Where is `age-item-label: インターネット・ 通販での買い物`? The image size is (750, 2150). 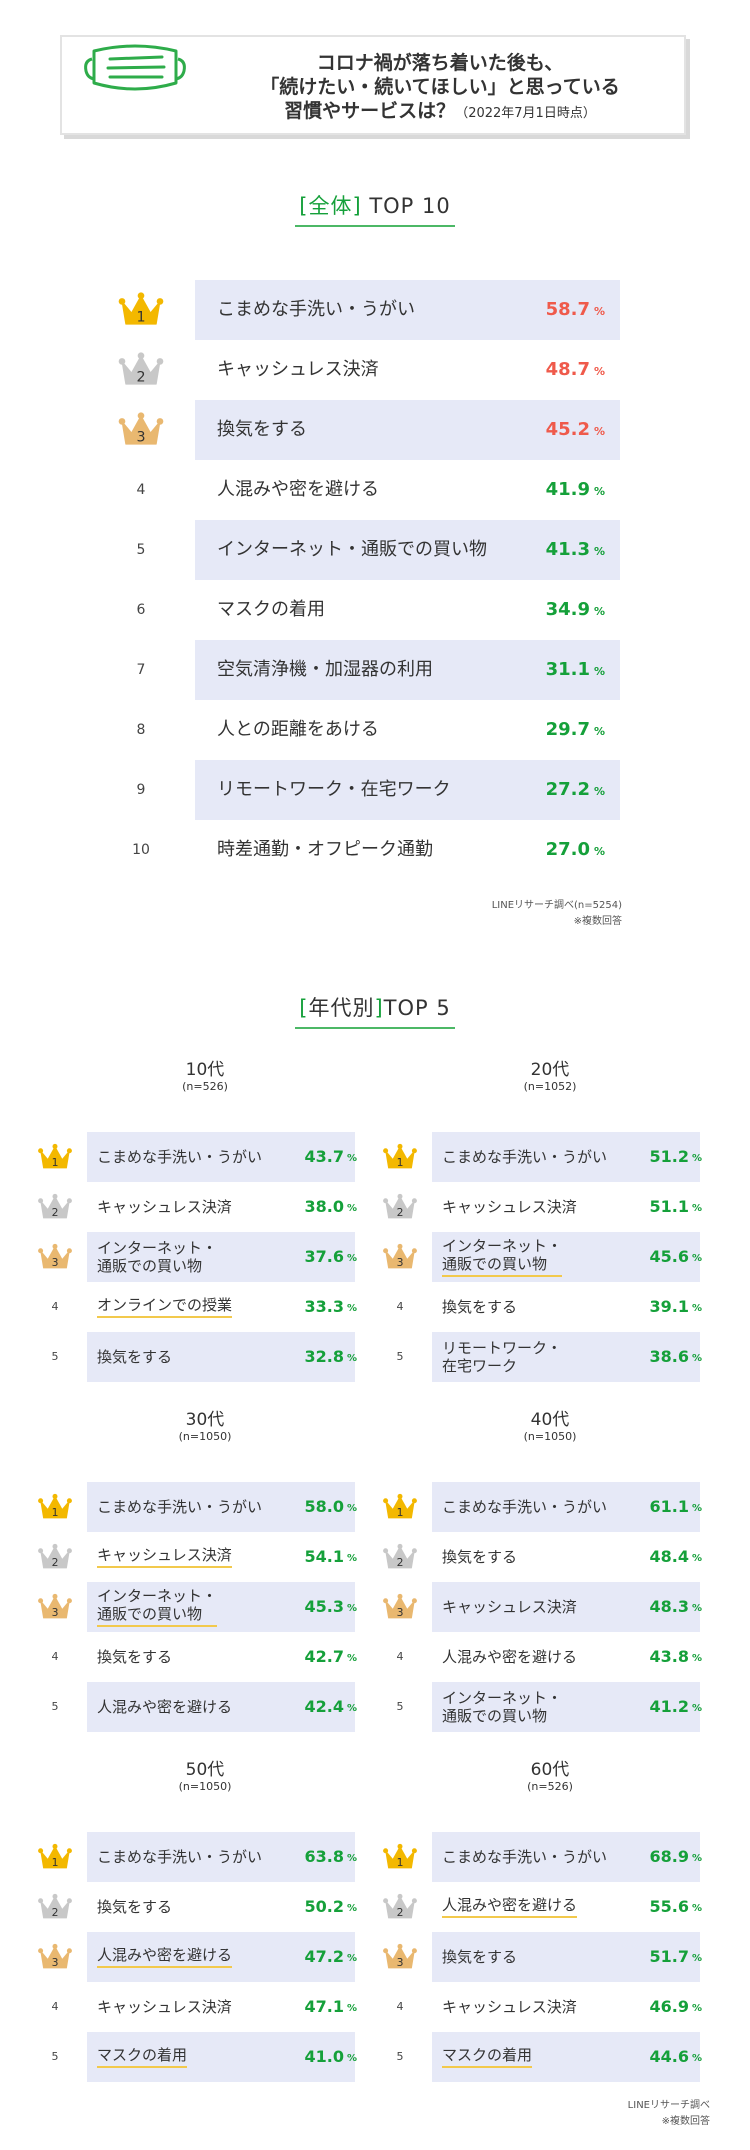
age-item-label: インターネット・ 通販での買い物 is located at coordinates (157, 1607).